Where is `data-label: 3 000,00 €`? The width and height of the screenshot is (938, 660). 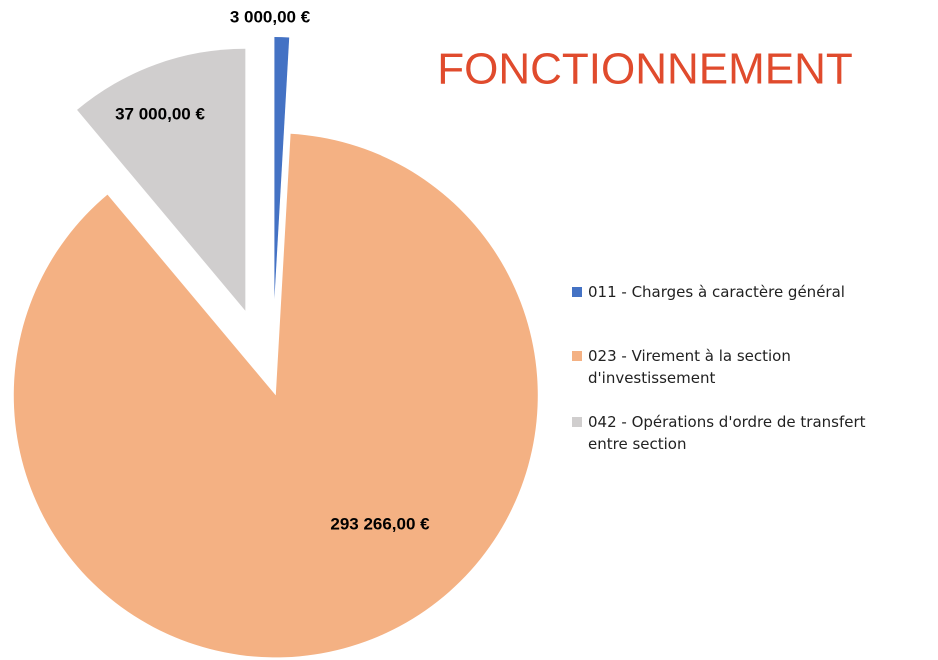
data-label: 3 000,00 € is located at coordinates (270, 16).